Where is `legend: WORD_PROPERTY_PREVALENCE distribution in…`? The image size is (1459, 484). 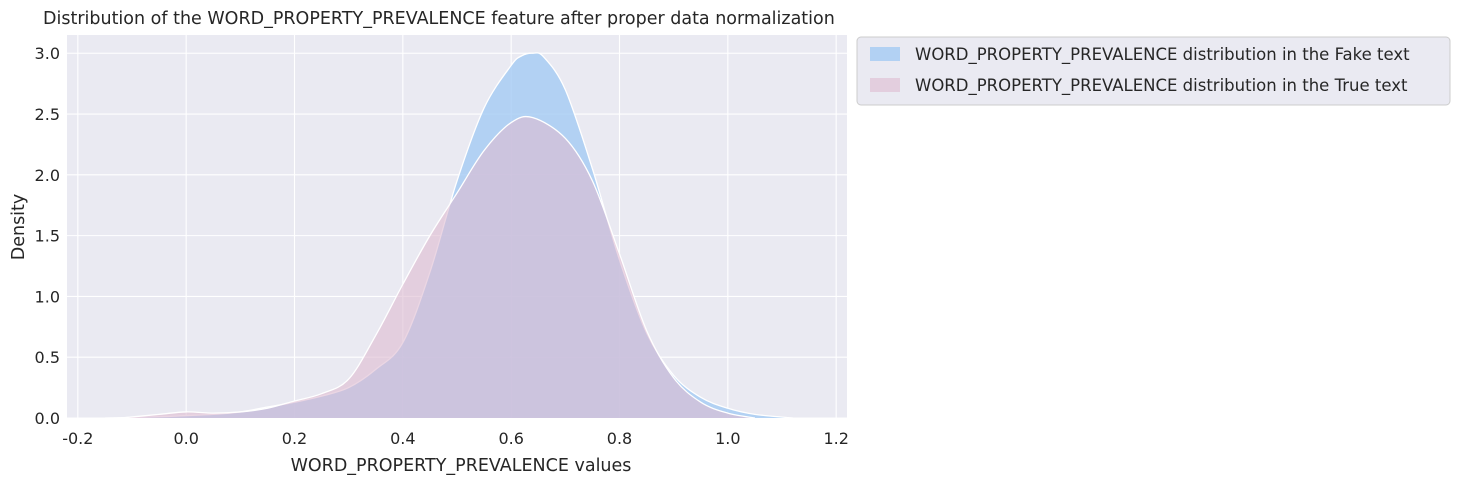
legend: WORD_PROPERTY_PREVALENCE distribution in… is located at coordinates (1153, 71).